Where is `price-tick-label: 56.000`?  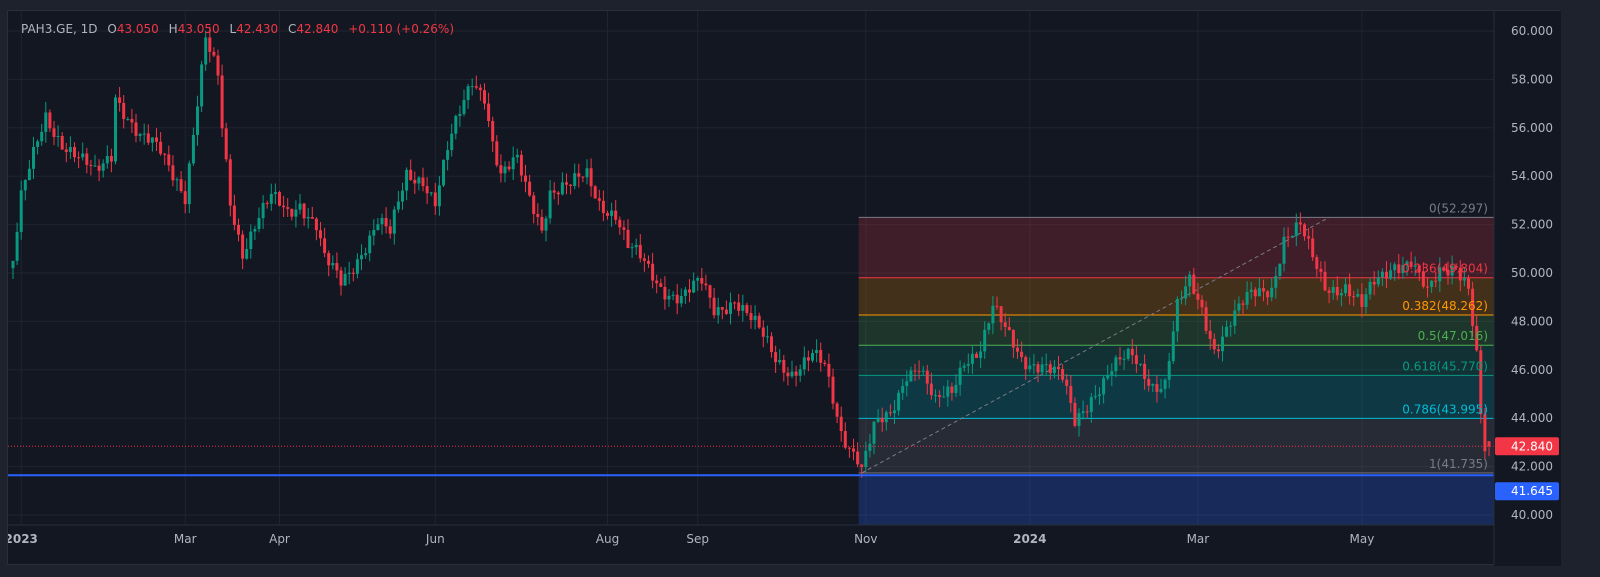
price-tick-label: 56.000 is located at coordinates (1532, 128).